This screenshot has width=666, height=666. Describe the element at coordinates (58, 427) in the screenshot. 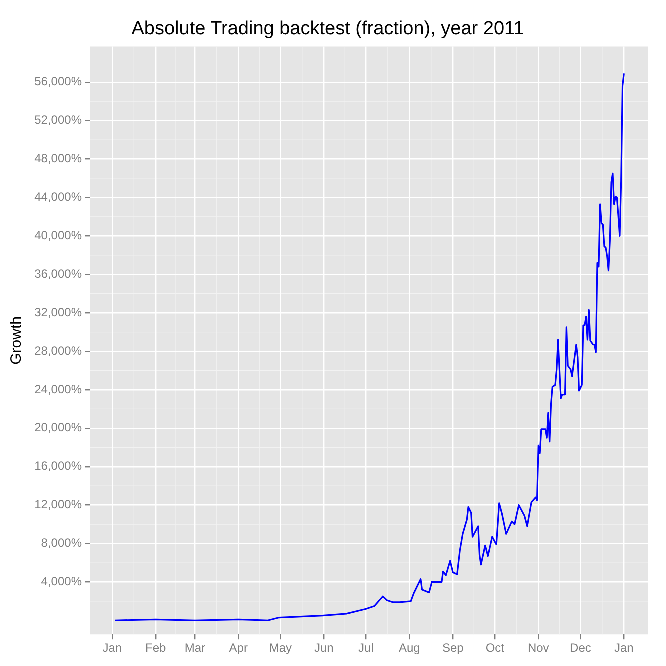

I see `y-tick-label: 20,000%` at that location.